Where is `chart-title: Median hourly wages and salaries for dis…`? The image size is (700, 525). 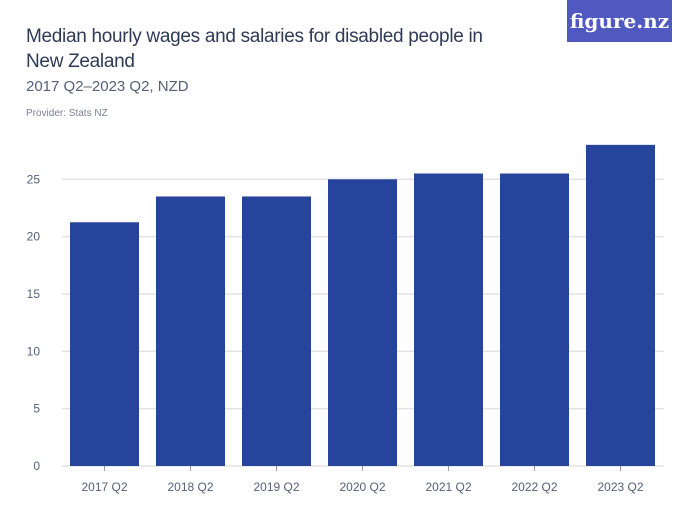
chart-title: Median hourly wages and salaries for dis… is located at coordinates (254, 49).